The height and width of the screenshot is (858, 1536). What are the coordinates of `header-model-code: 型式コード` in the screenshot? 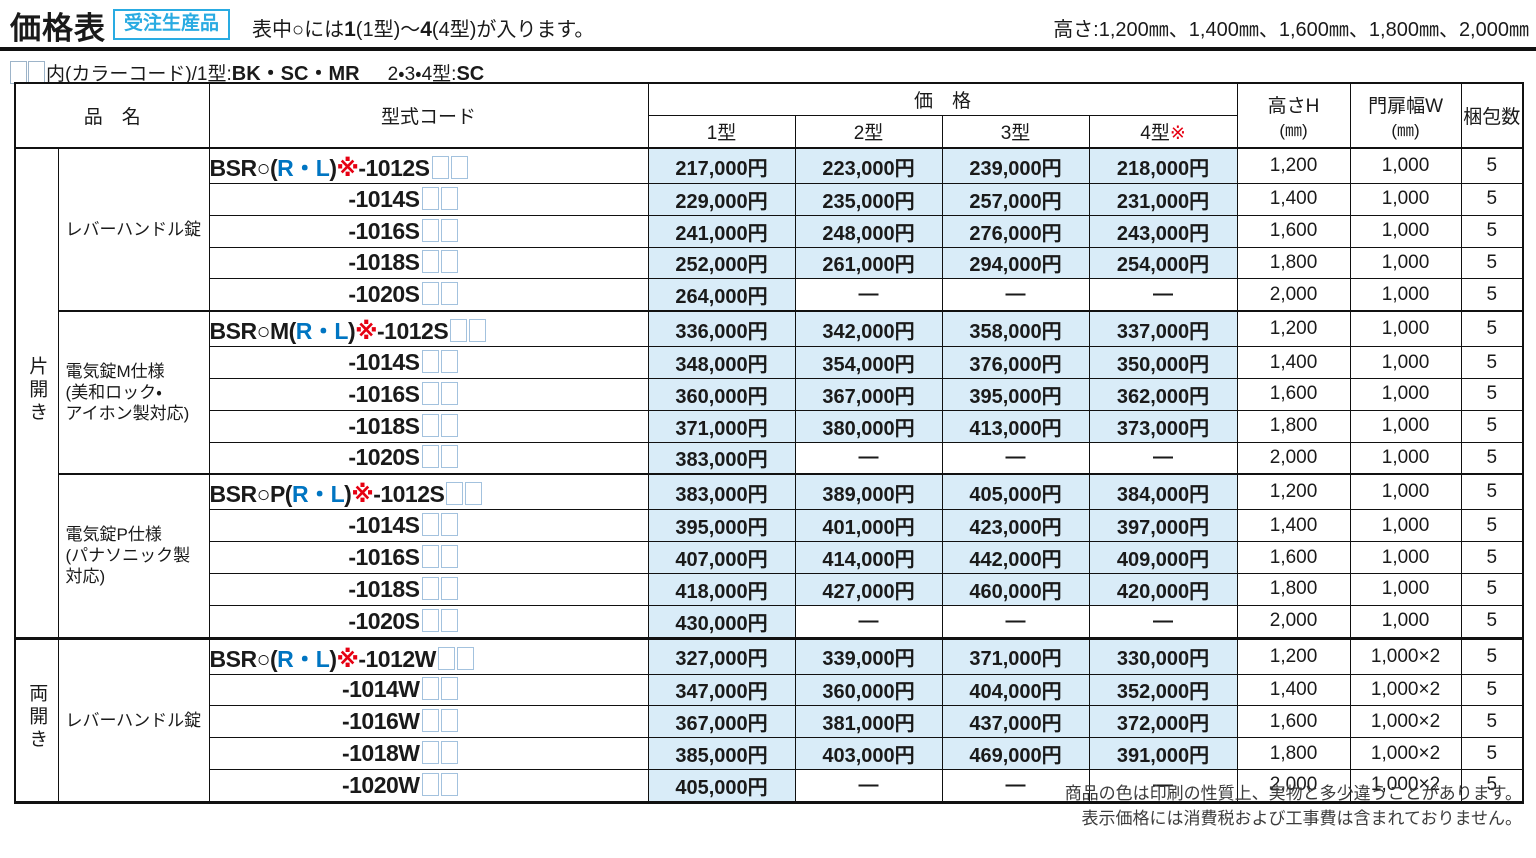 It's located at (428, 115).